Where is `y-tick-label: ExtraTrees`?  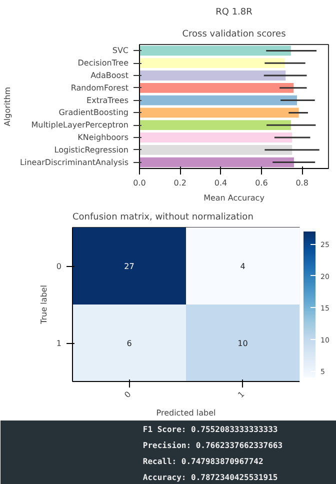 y-tick-label: ExtraTrees is located at coordinates (107, 100).